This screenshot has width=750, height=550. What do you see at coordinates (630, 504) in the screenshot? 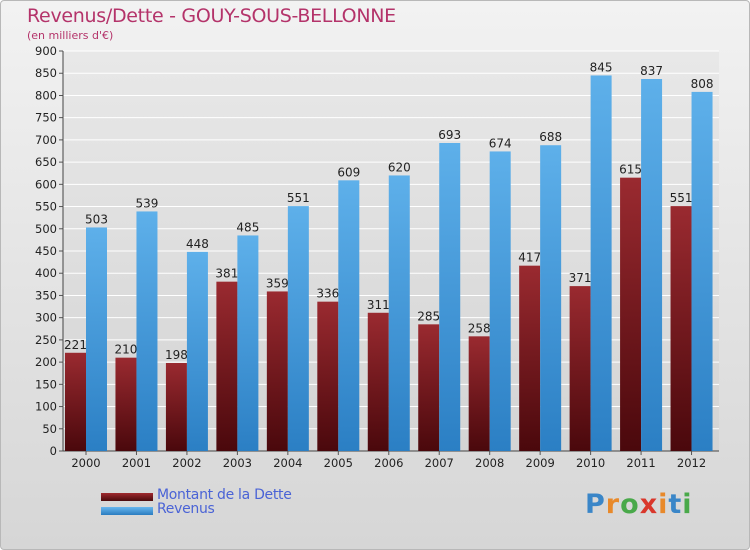
I see `logo-letter: o` at bounding box center [630, 504].